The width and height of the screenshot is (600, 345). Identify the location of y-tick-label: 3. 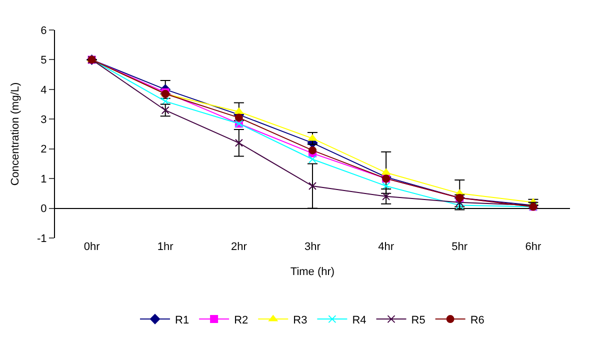
(43, 120).